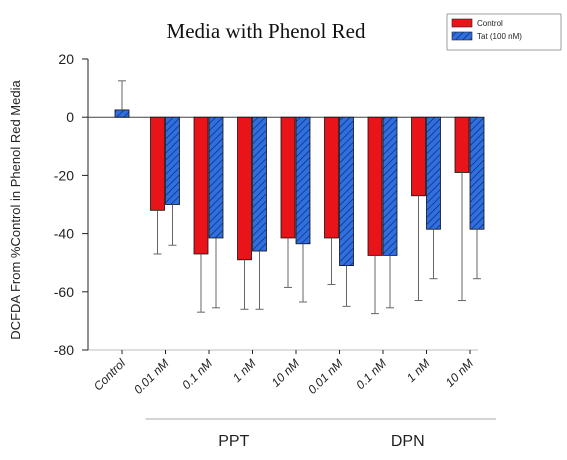  I want to click on legend-label-tat: Tat (100 nM), so click(499, 36).